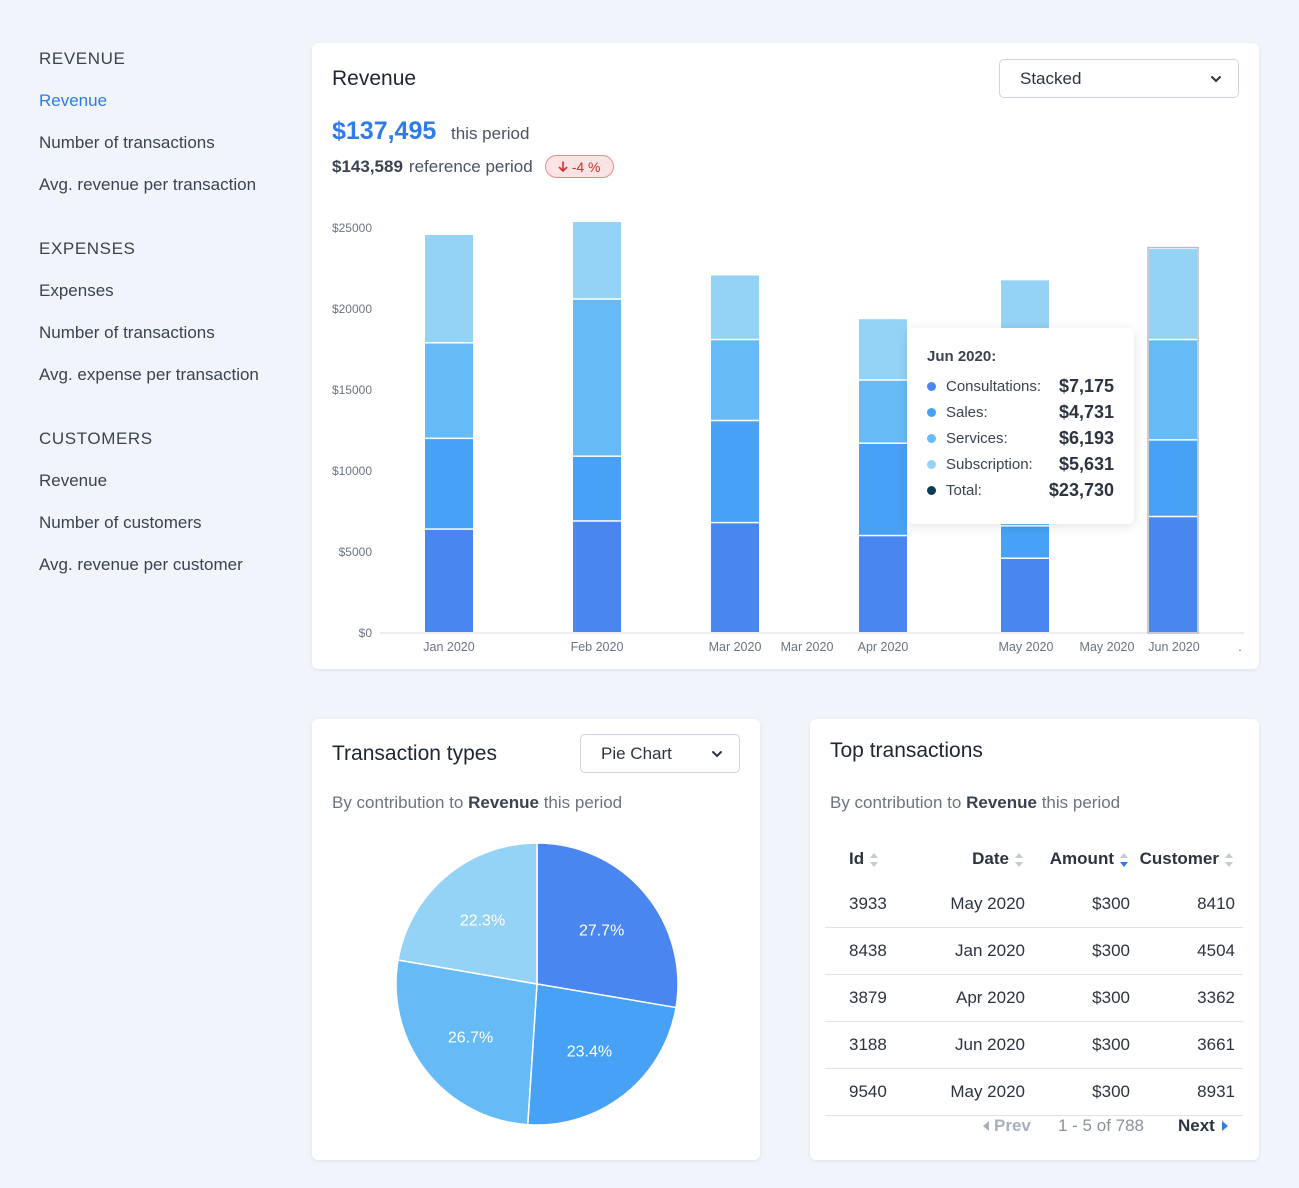  Describe the element at coordinates (563, 166) in the screenshot. I see `arrow-down-icon` at that location.